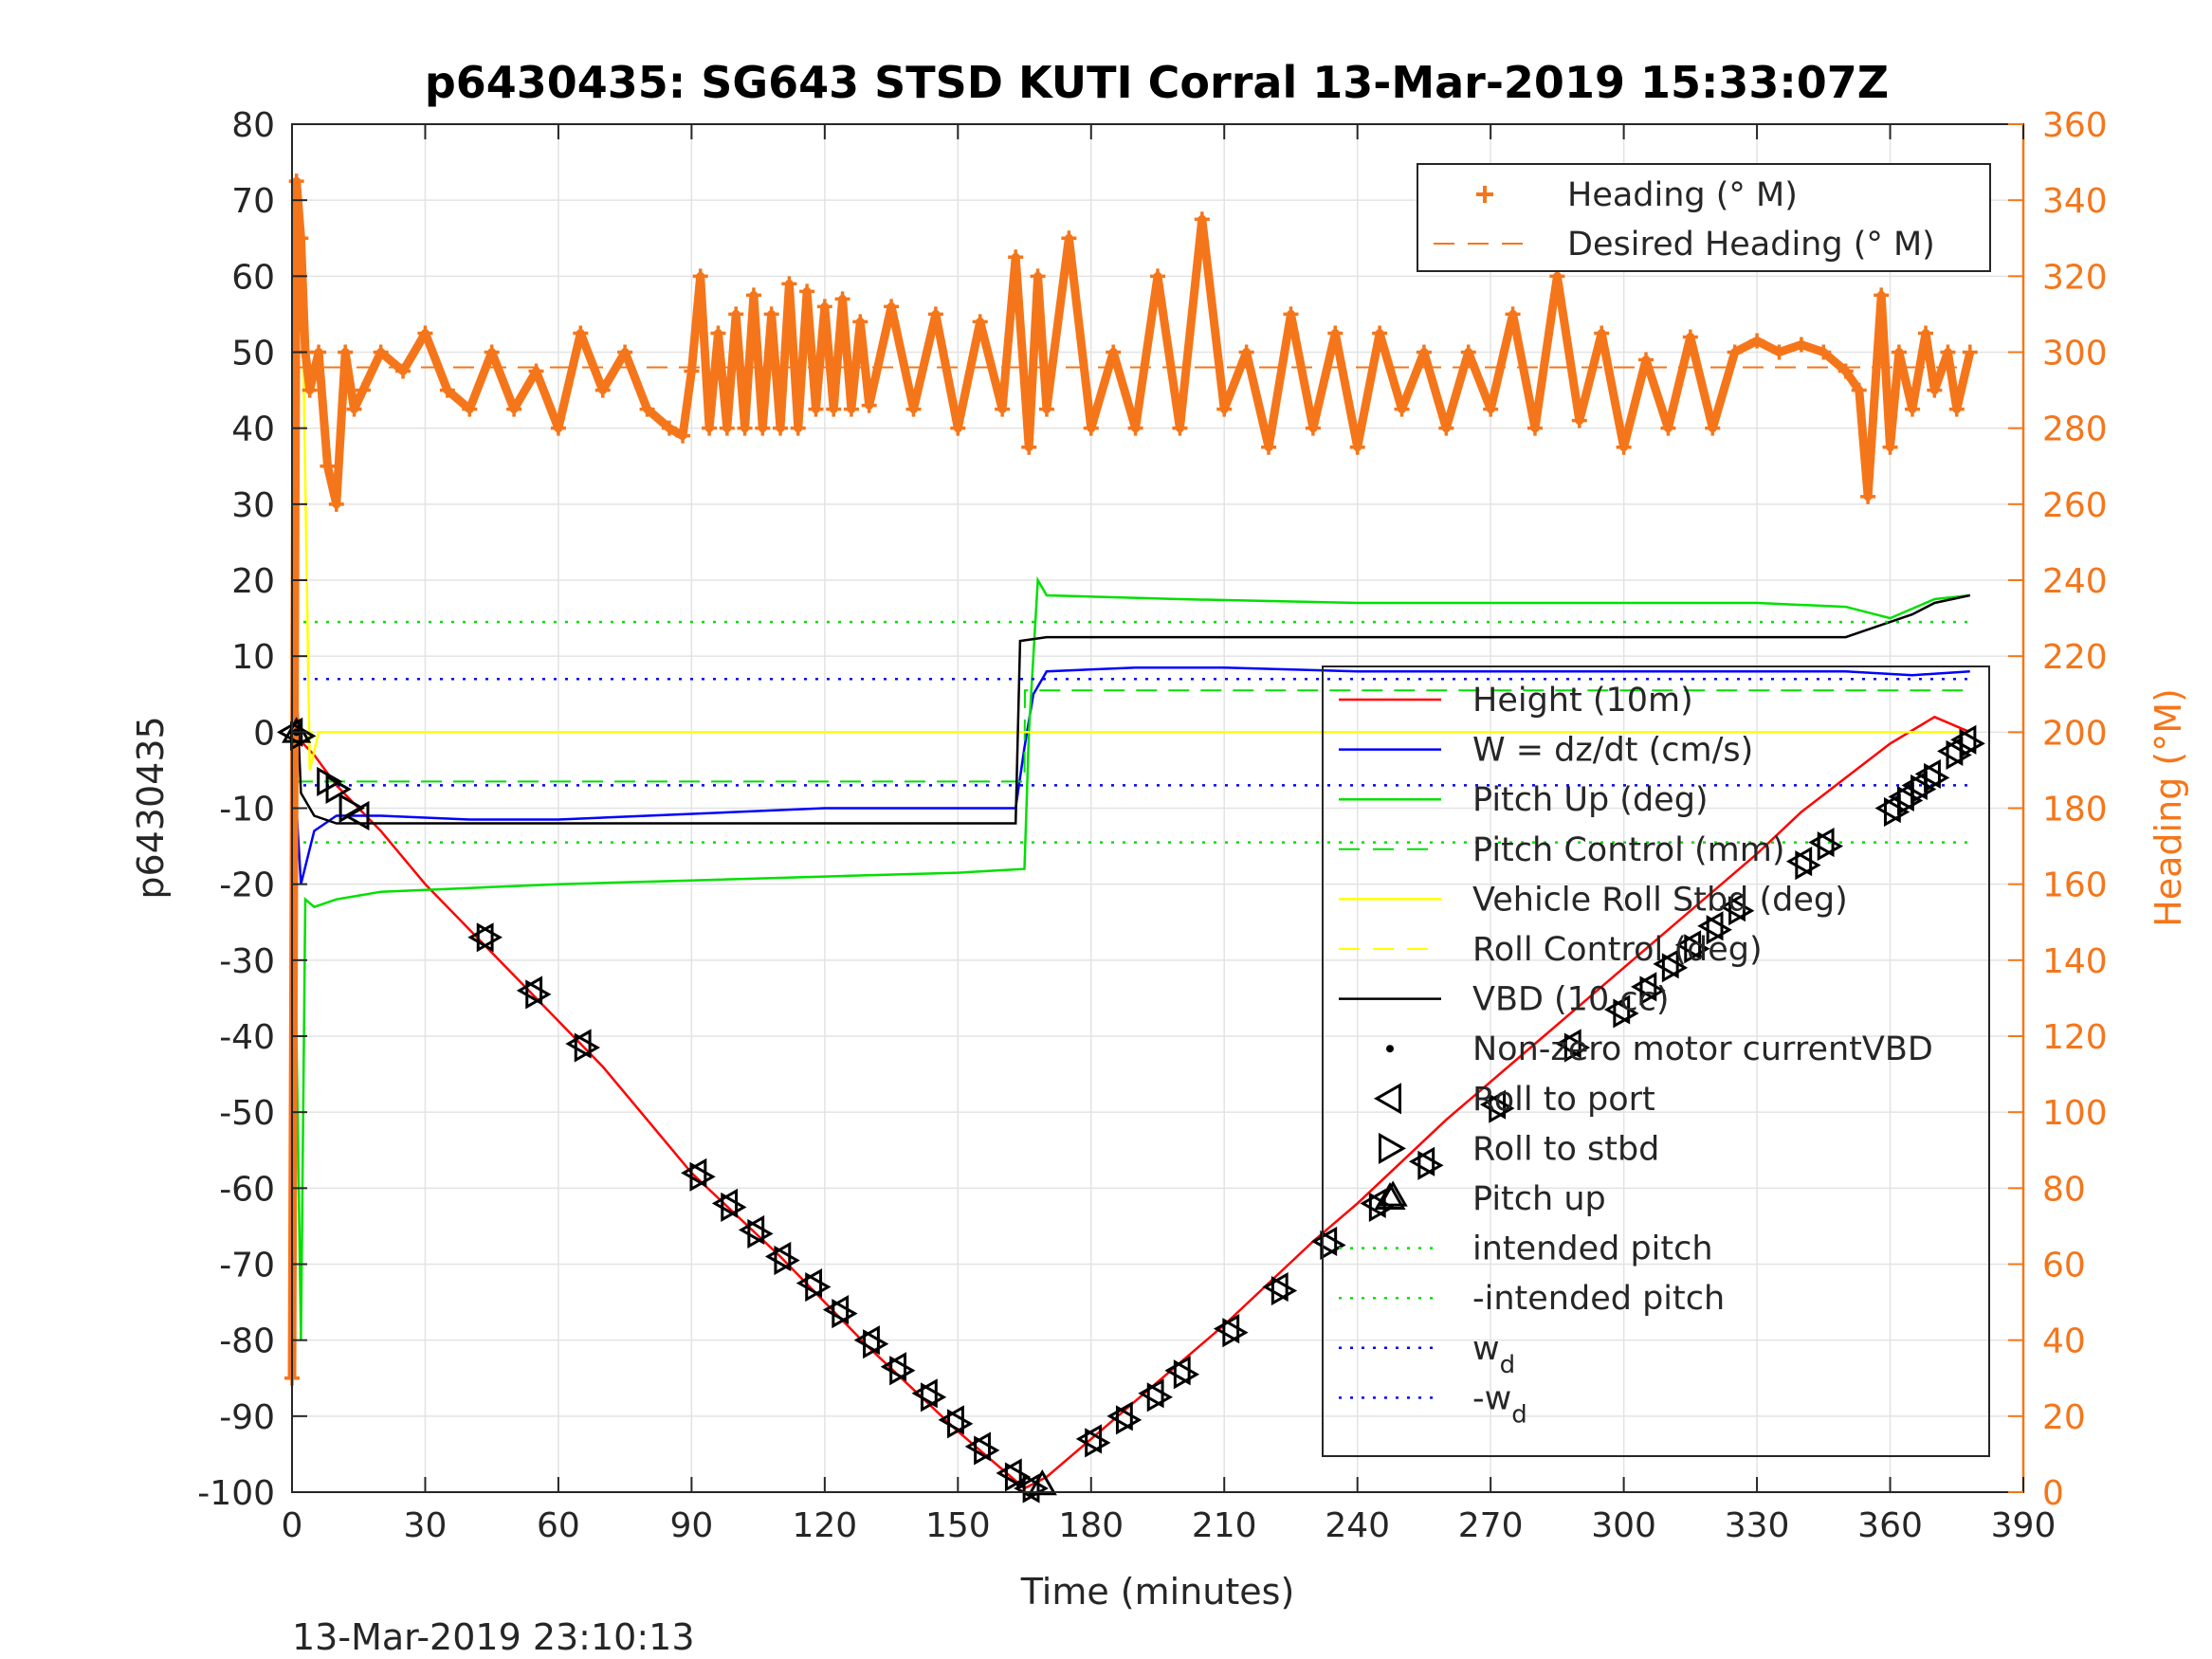  I want to click on x-tick-label: 300, so click(1623, 1525).